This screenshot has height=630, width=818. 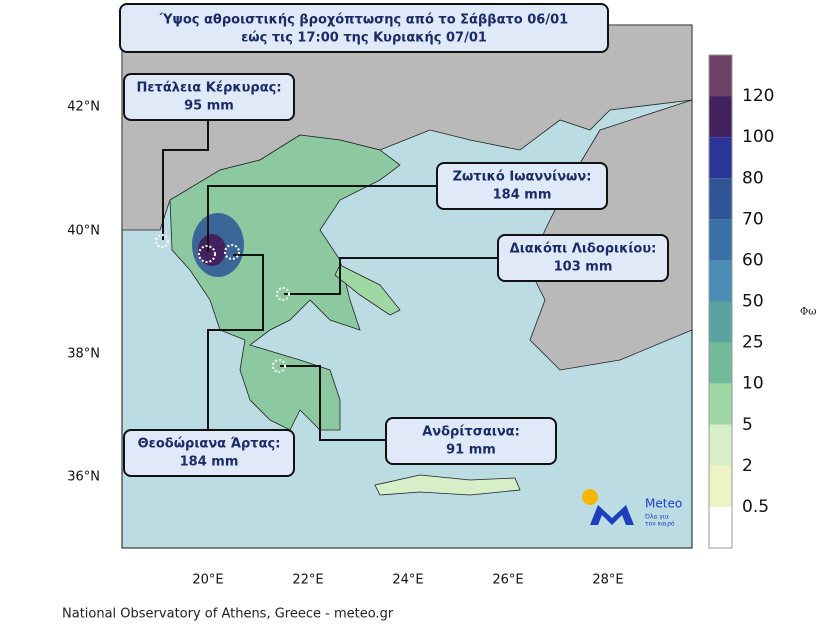 I want to click on lon-label: 22°E, so click(x=307, y=580).